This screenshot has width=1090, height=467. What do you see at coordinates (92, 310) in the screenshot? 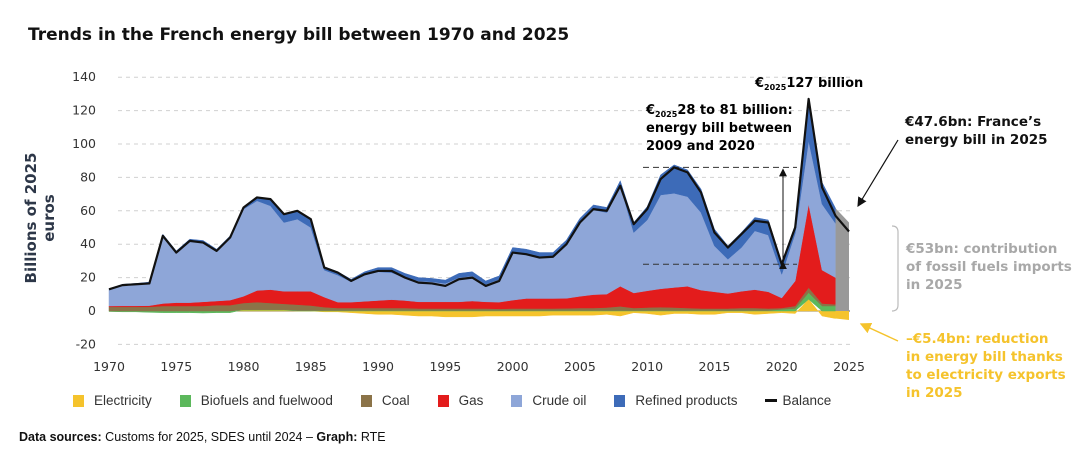
I see `y-tick-label: 0` at bounding box center [92, 310].